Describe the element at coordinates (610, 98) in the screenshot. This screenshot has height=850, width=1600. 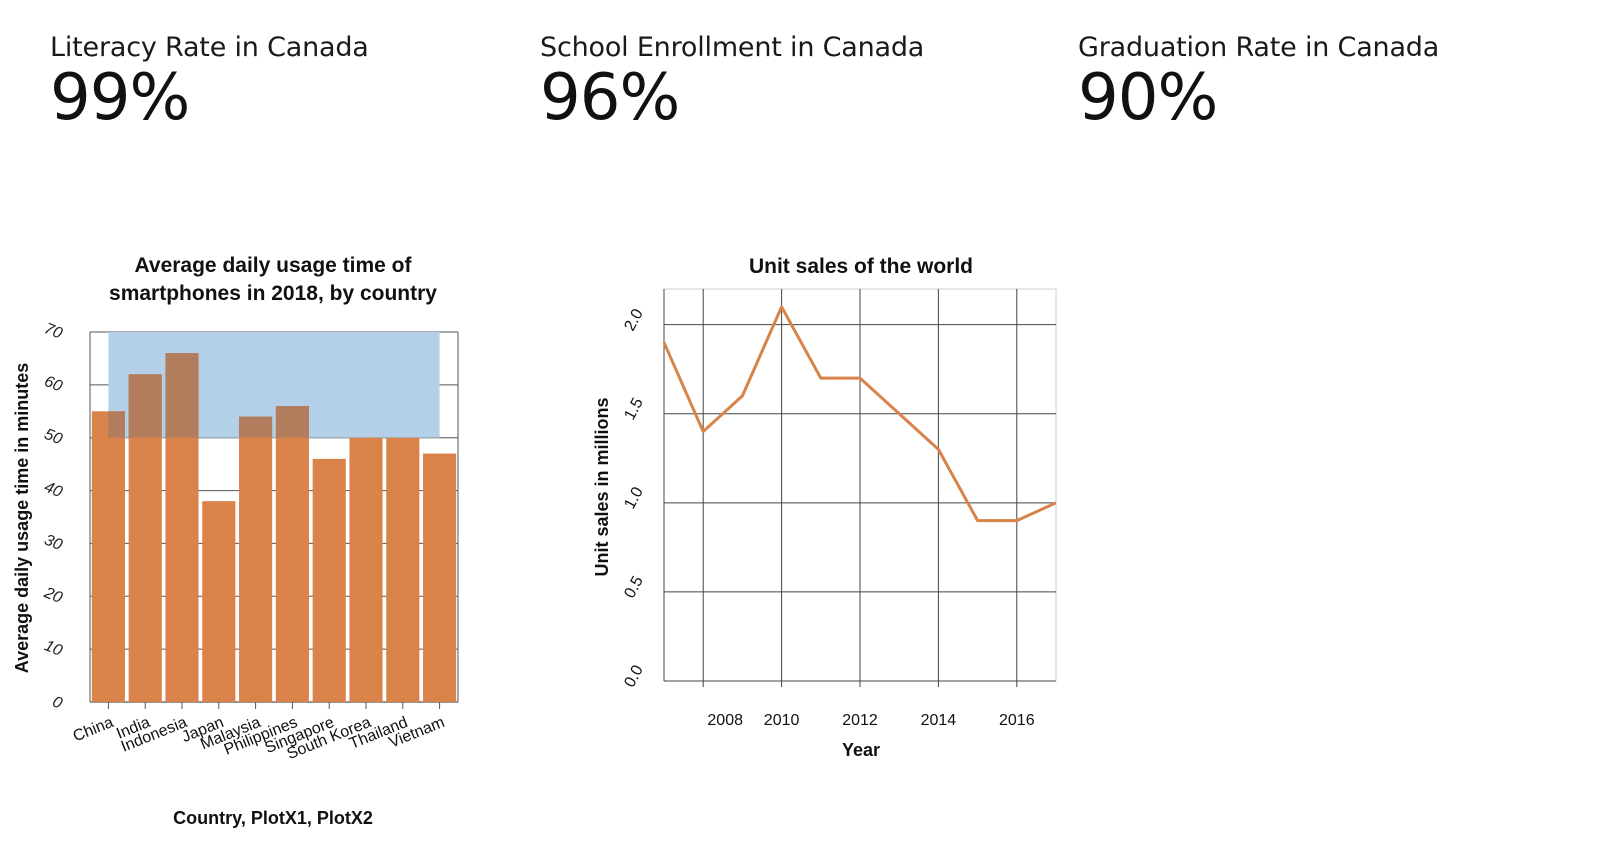
I see `kpi-value: 96%` at that location.